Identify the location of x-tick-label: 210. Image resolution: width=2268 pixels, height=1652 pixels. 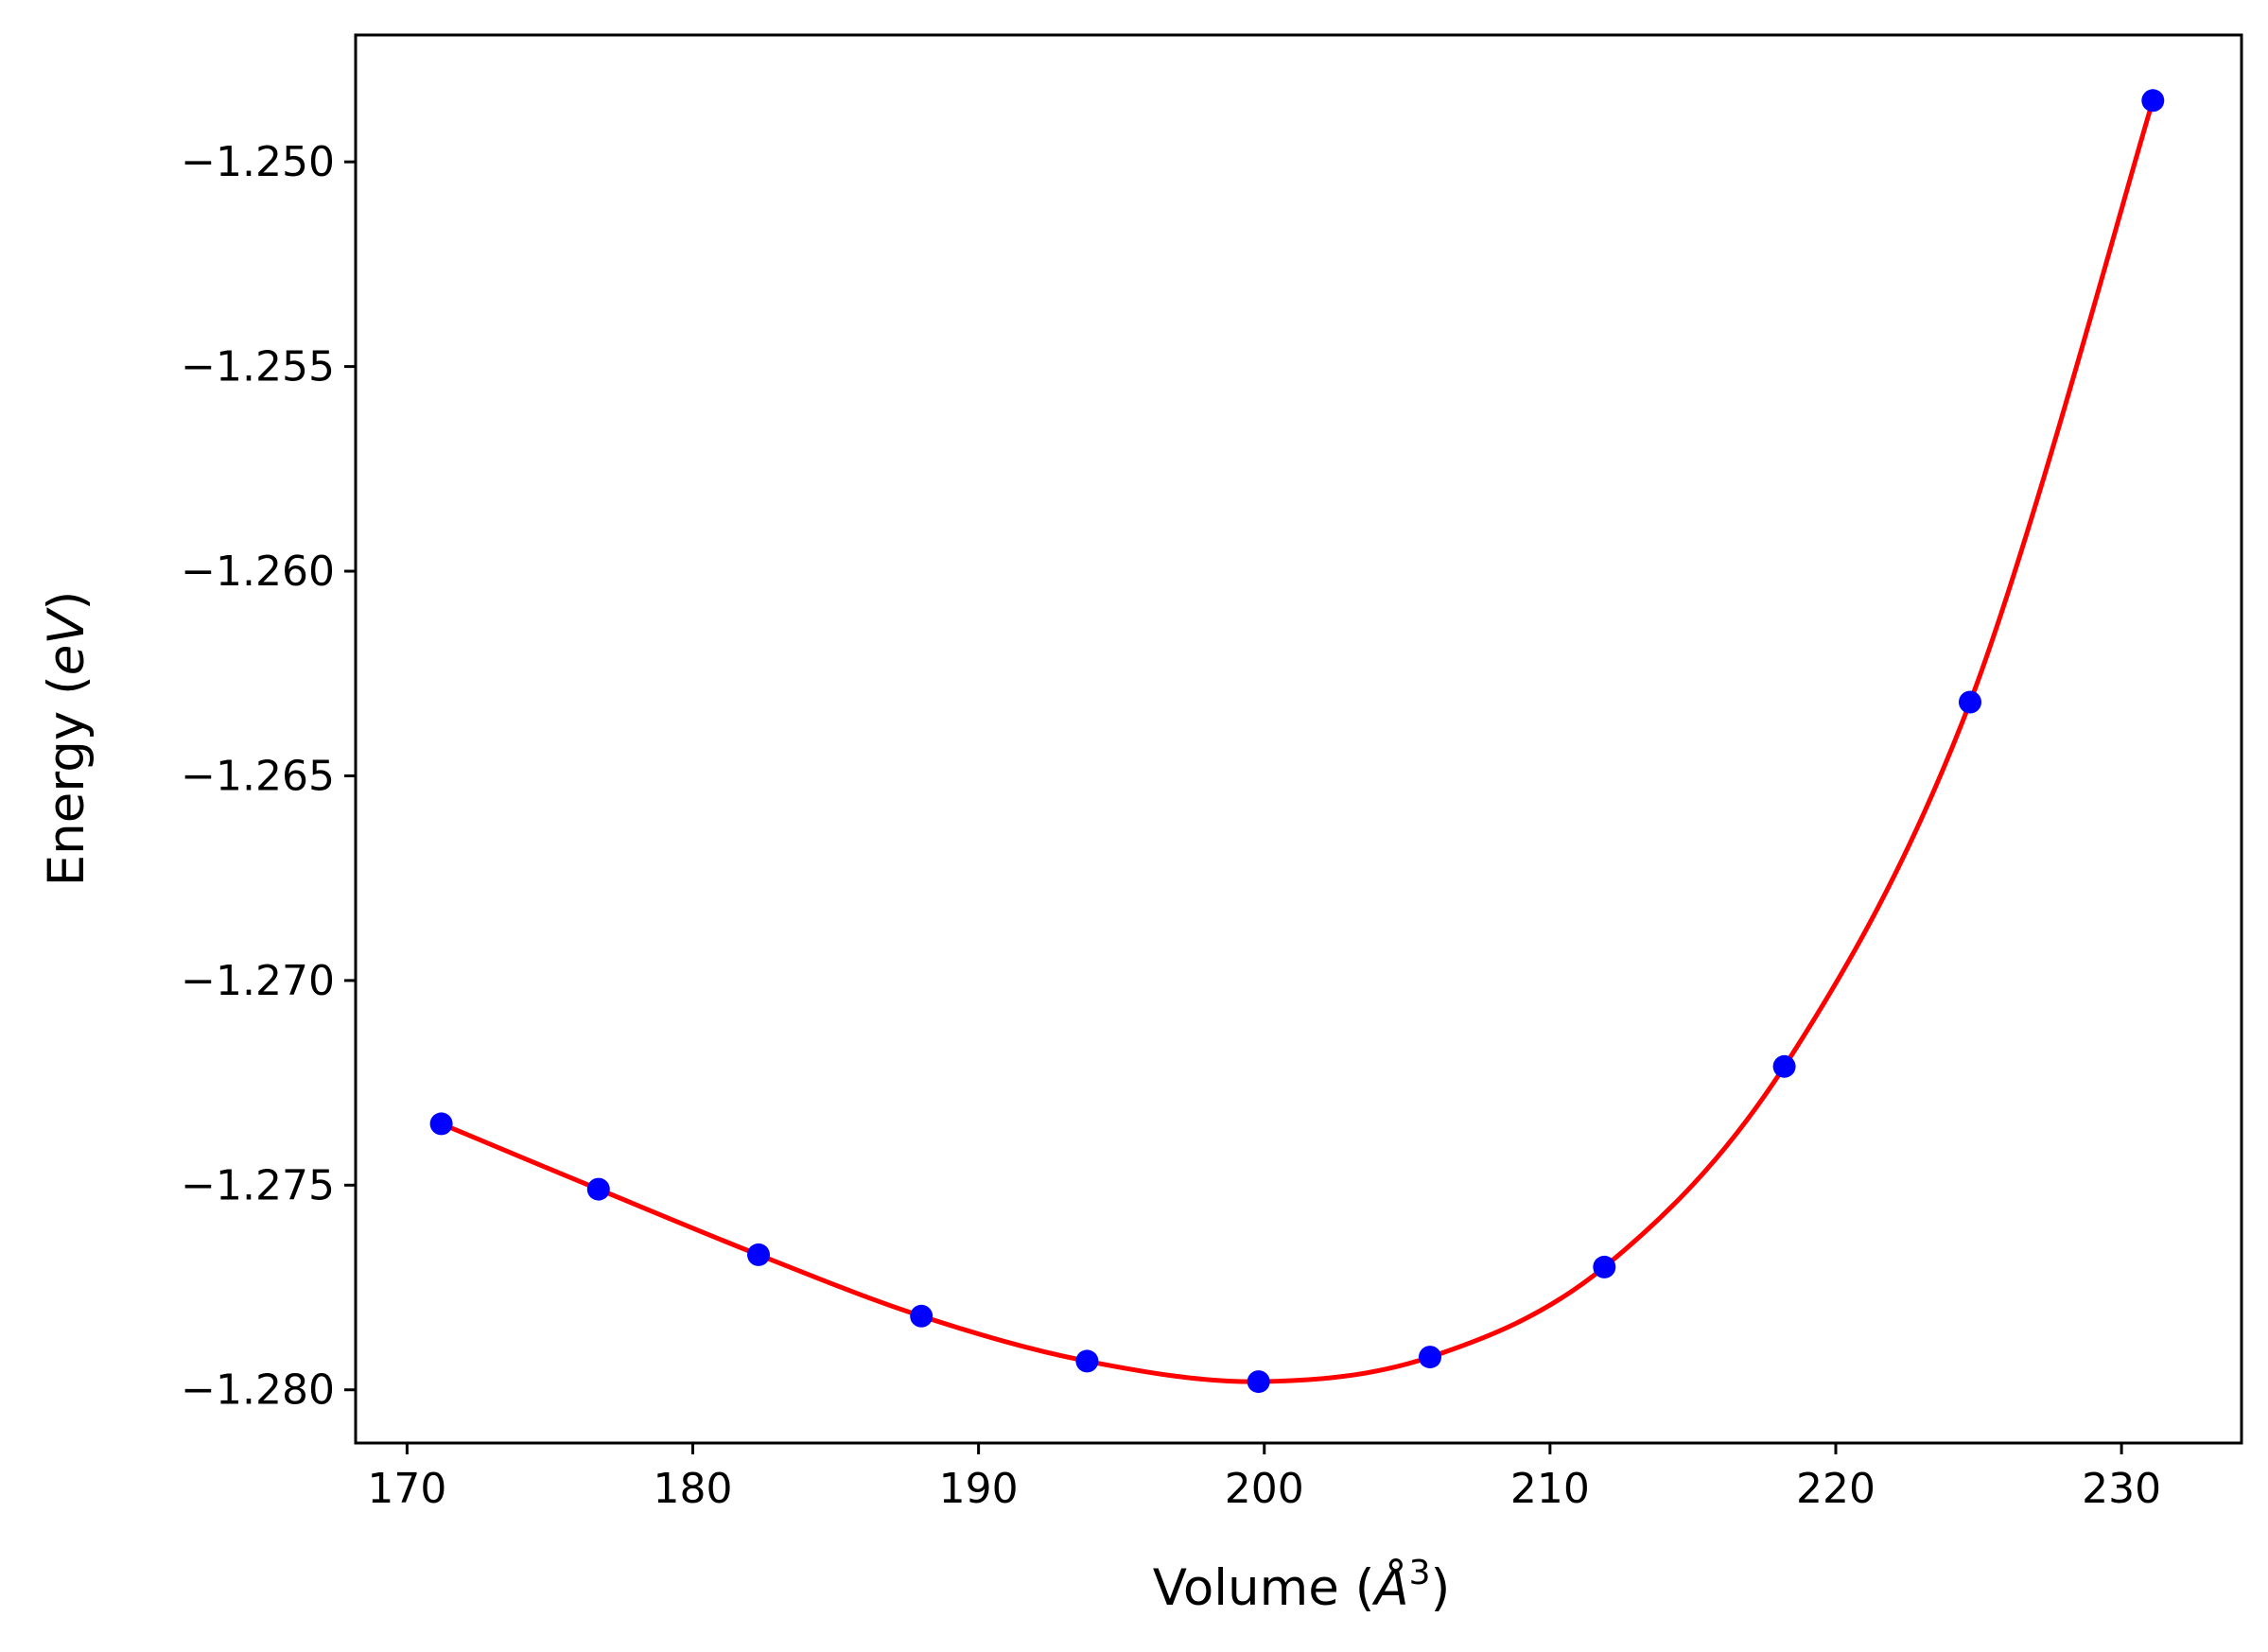
(1550, 1489).